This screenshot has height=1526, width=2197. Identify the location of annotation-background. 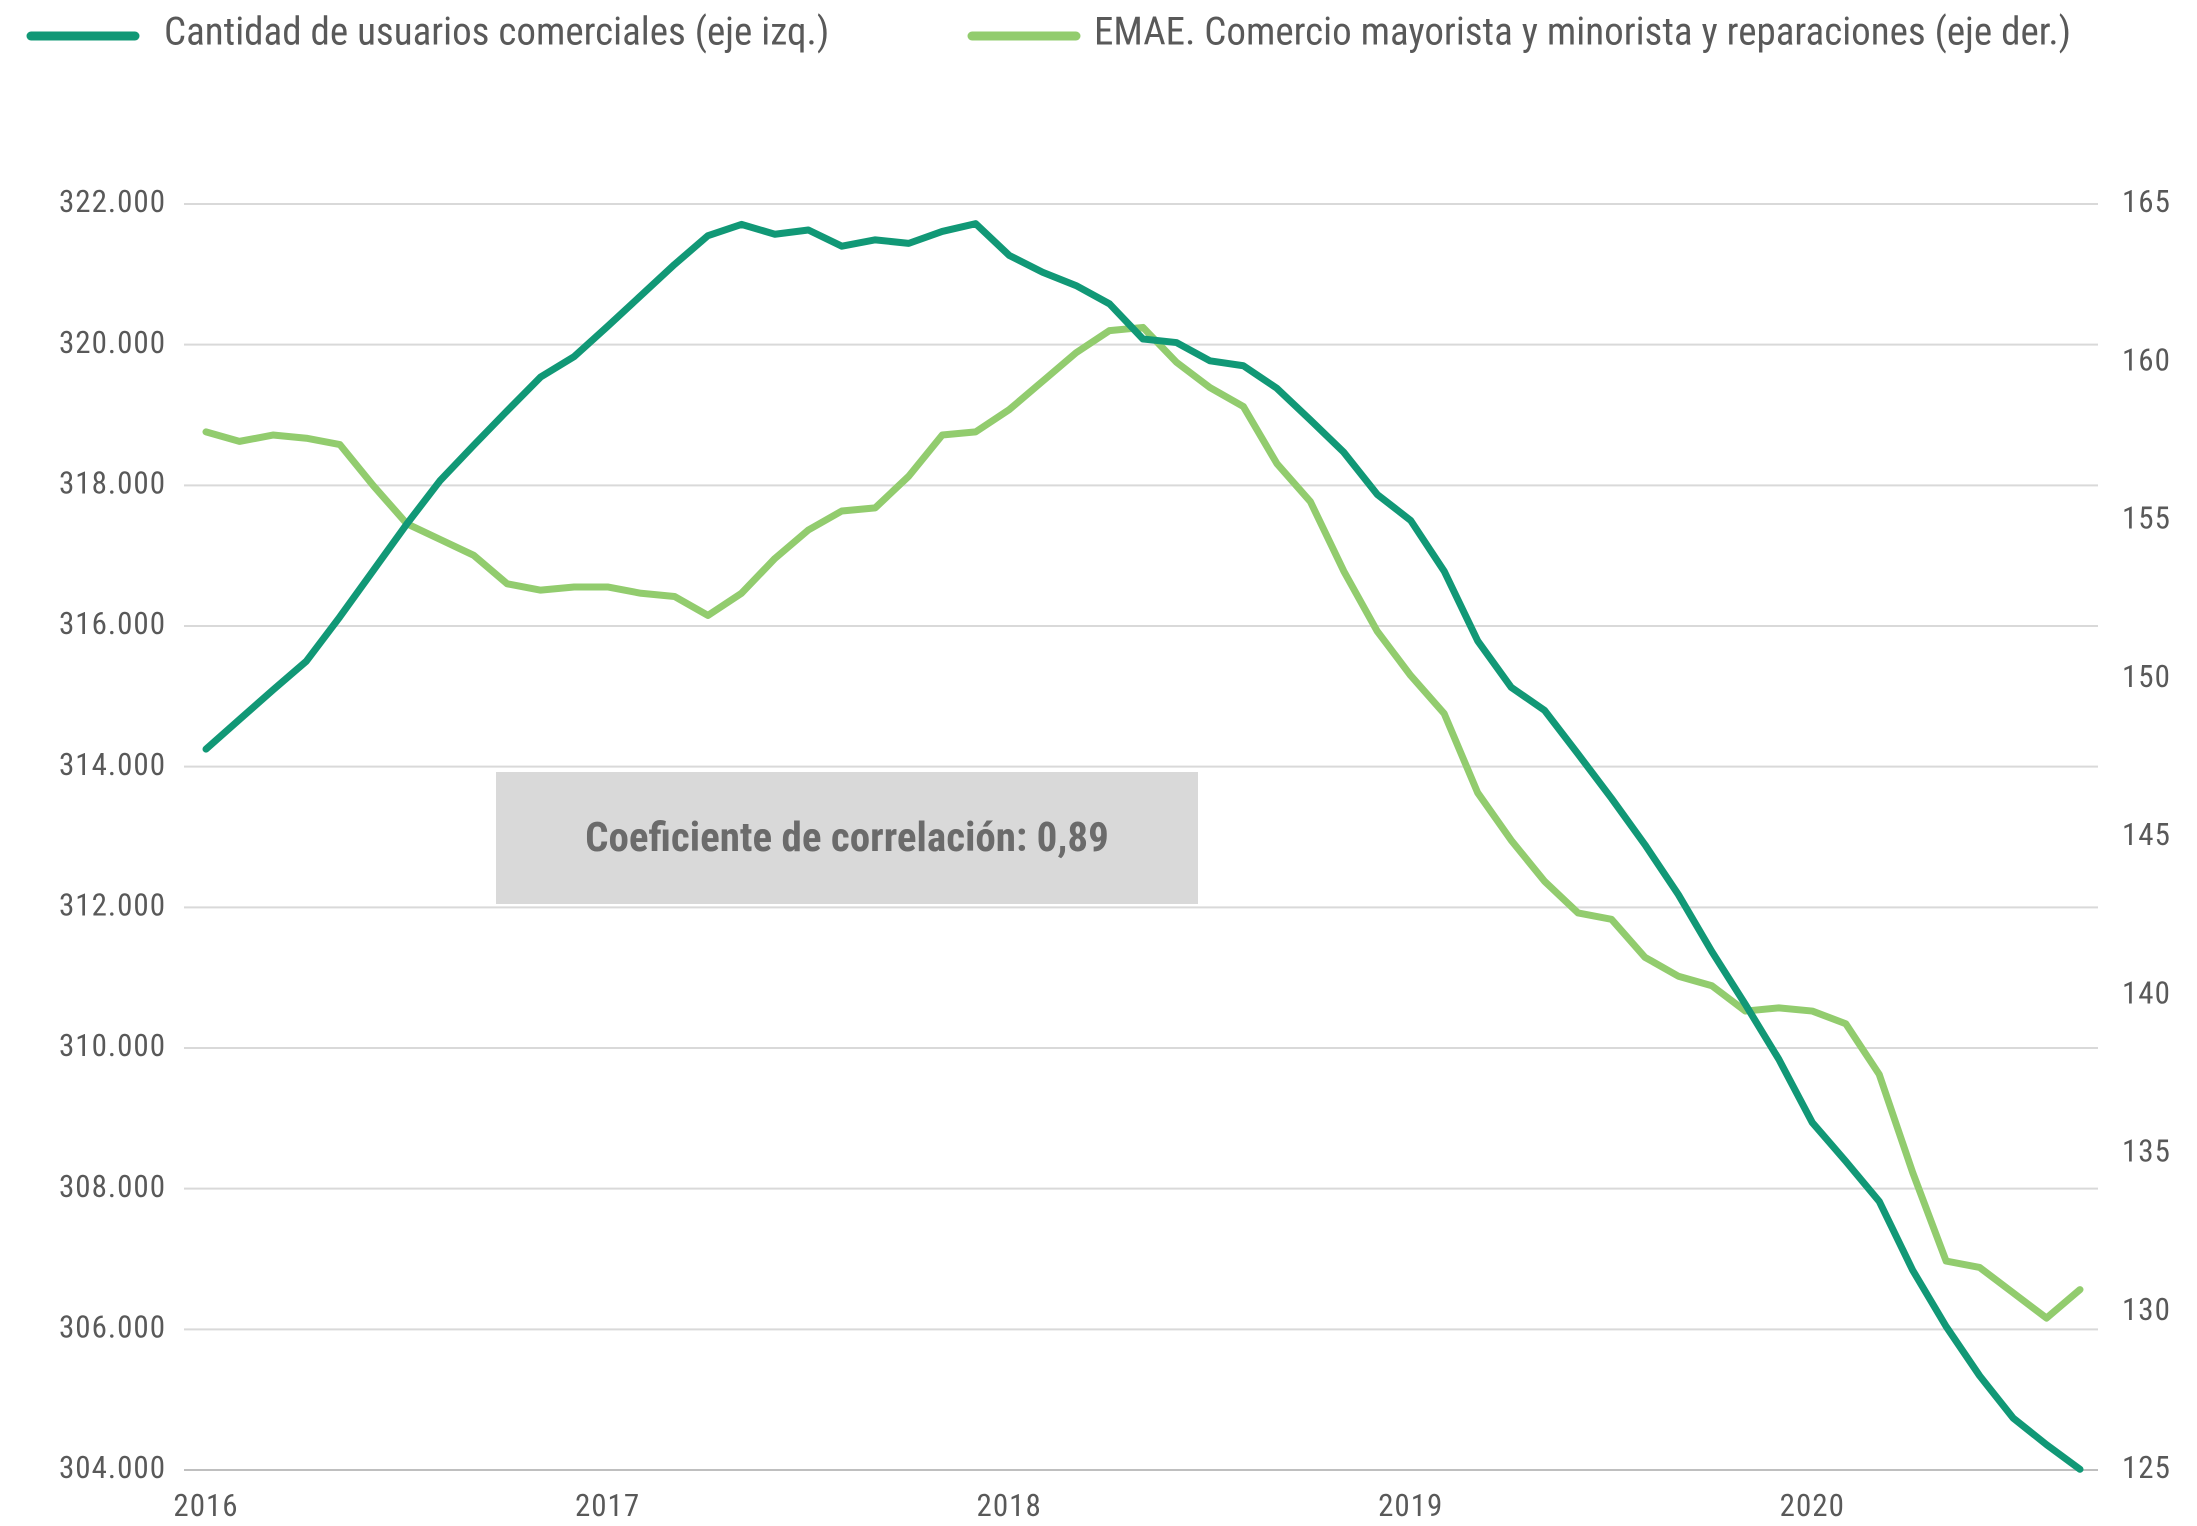
(847, 838).